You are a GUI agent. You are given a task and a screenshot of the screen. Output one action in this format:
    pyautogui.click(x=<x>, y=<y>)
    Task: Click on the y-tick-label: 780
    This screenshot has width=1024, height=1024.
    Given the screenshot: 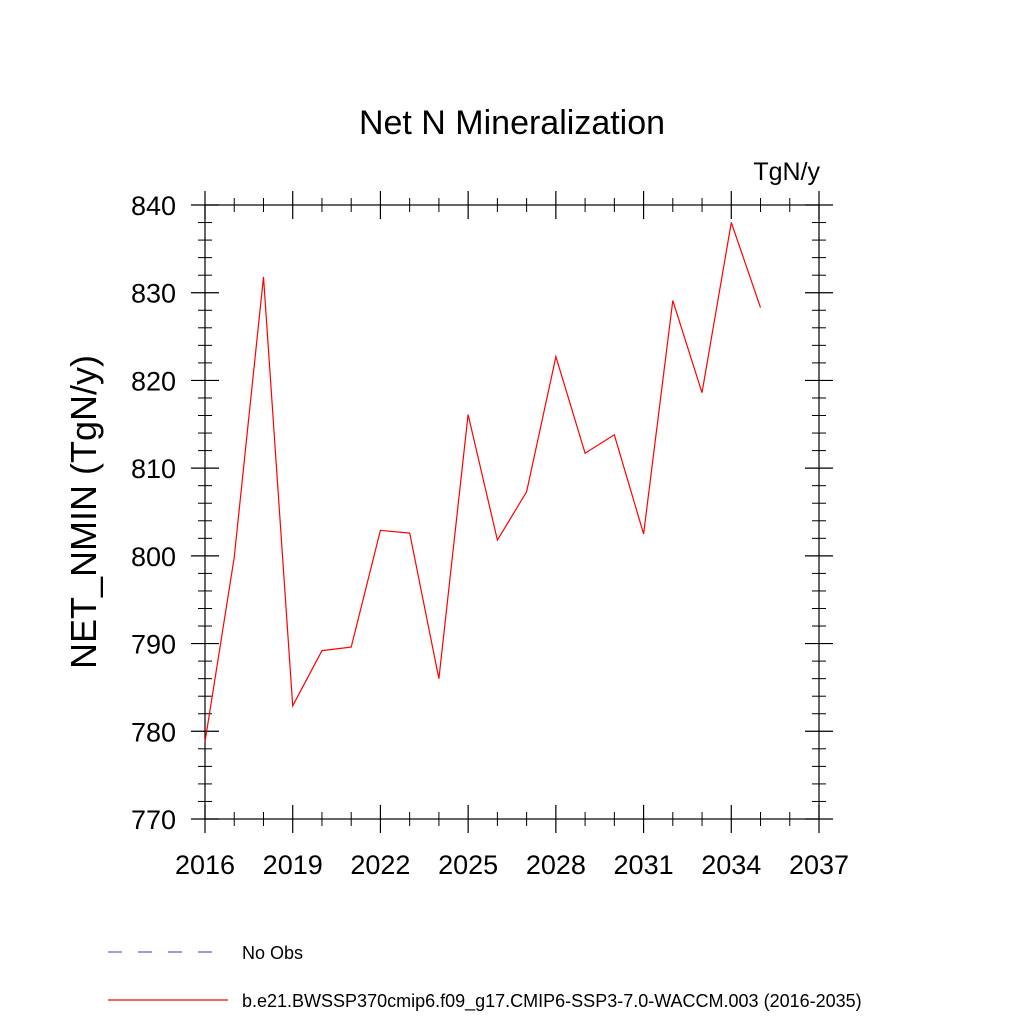 What is the action you would take?
    pyautogui.click(x=153, y=732)
    